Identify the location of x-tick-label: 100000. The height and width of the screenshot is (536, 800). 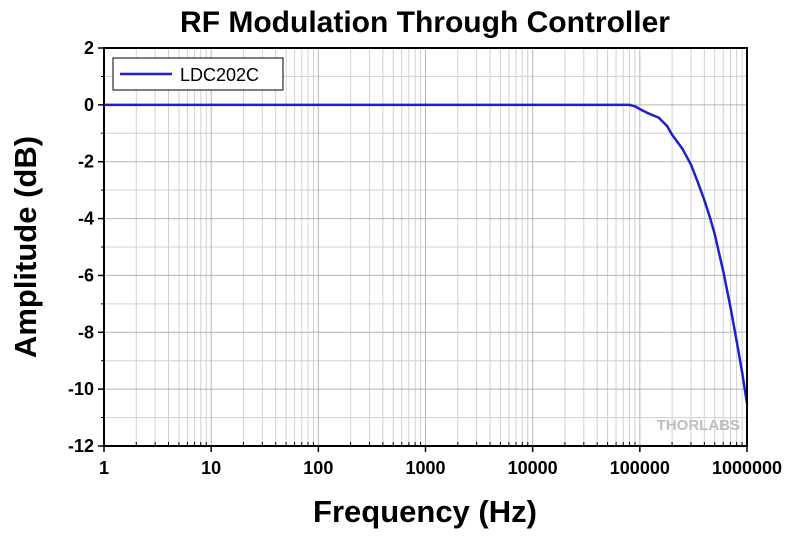
(640, 468).